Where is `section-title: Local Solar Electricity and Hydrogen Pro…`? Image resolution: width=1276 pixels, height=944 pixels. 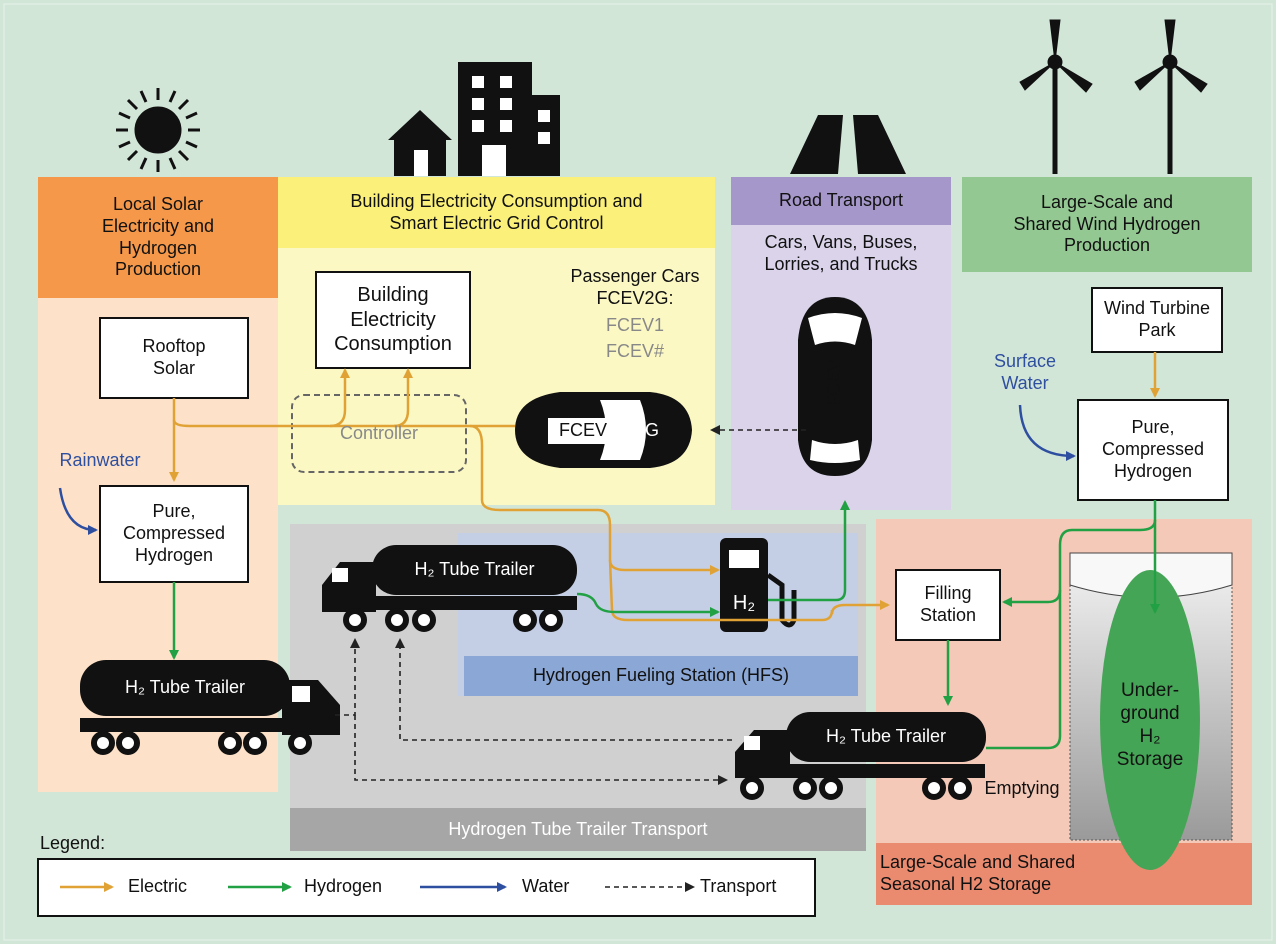
section-title: Local Solar Electricity and Hydrogen Pro… is located at coordinates (158, 236).